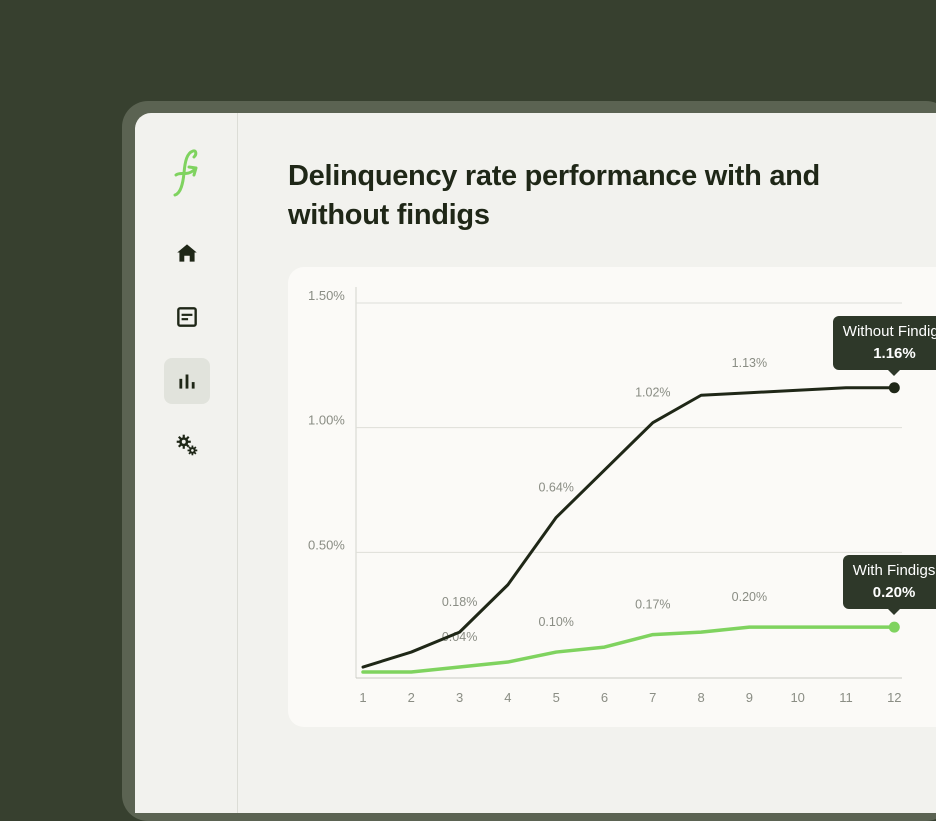  What do you see at coordinates (749, 597) in the screenshot?
I see `data-label: 0.20%` at bounding box center [749, 597].